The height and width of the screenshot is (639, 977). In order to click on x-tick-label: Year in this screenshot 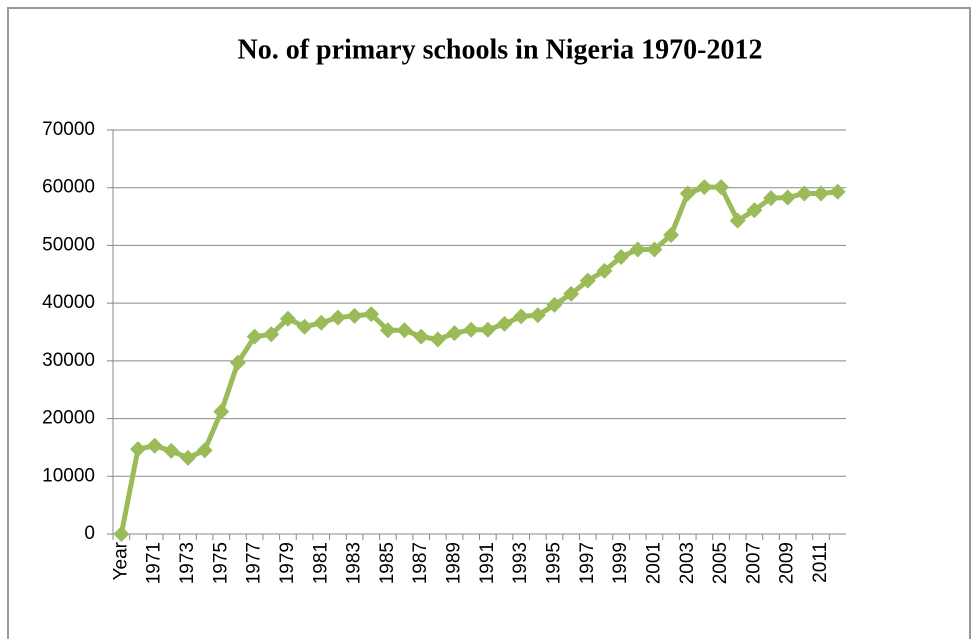, I will do `click(120, 560)`.